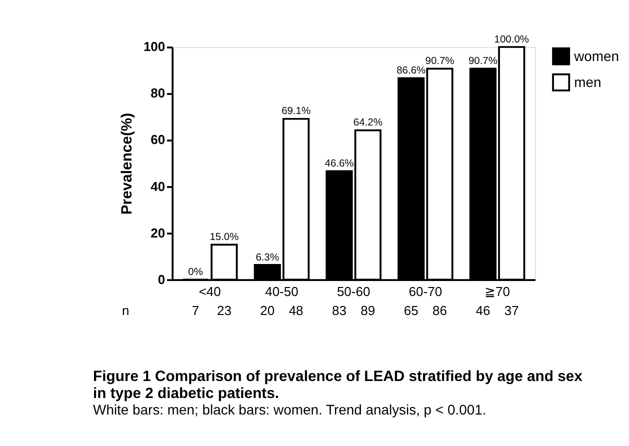 The height and width of the screenshot is (446, 629). What do you see at coordinates (296, 310) in the screenshot?
I see `text: 48` at bounding box center [296, 310].